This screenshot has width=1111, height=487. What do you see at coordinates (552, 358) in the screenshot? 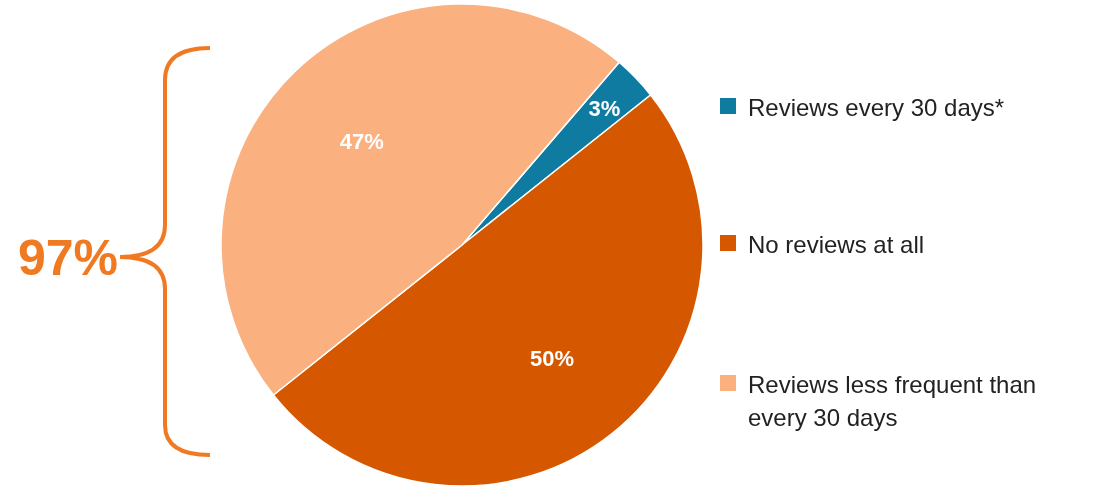
I see `data-label: 50%` at bounding box center [552, 358].